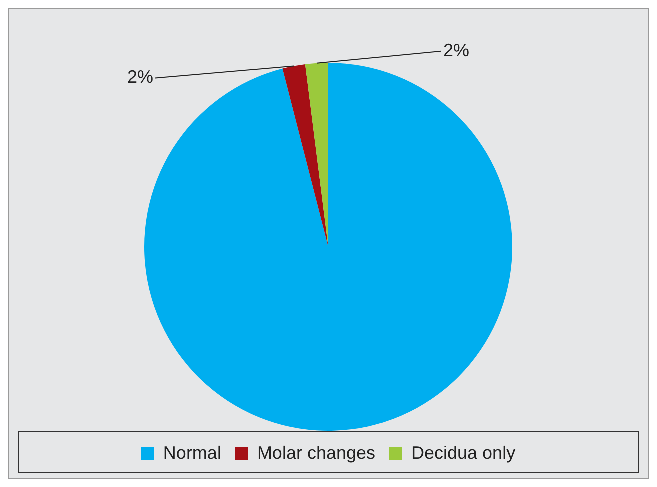 This screenshot has height=487, width=657. Describe the element at coordinates (316, 452) in the screenshot. I see `legend-label: Molar changes` at that location.